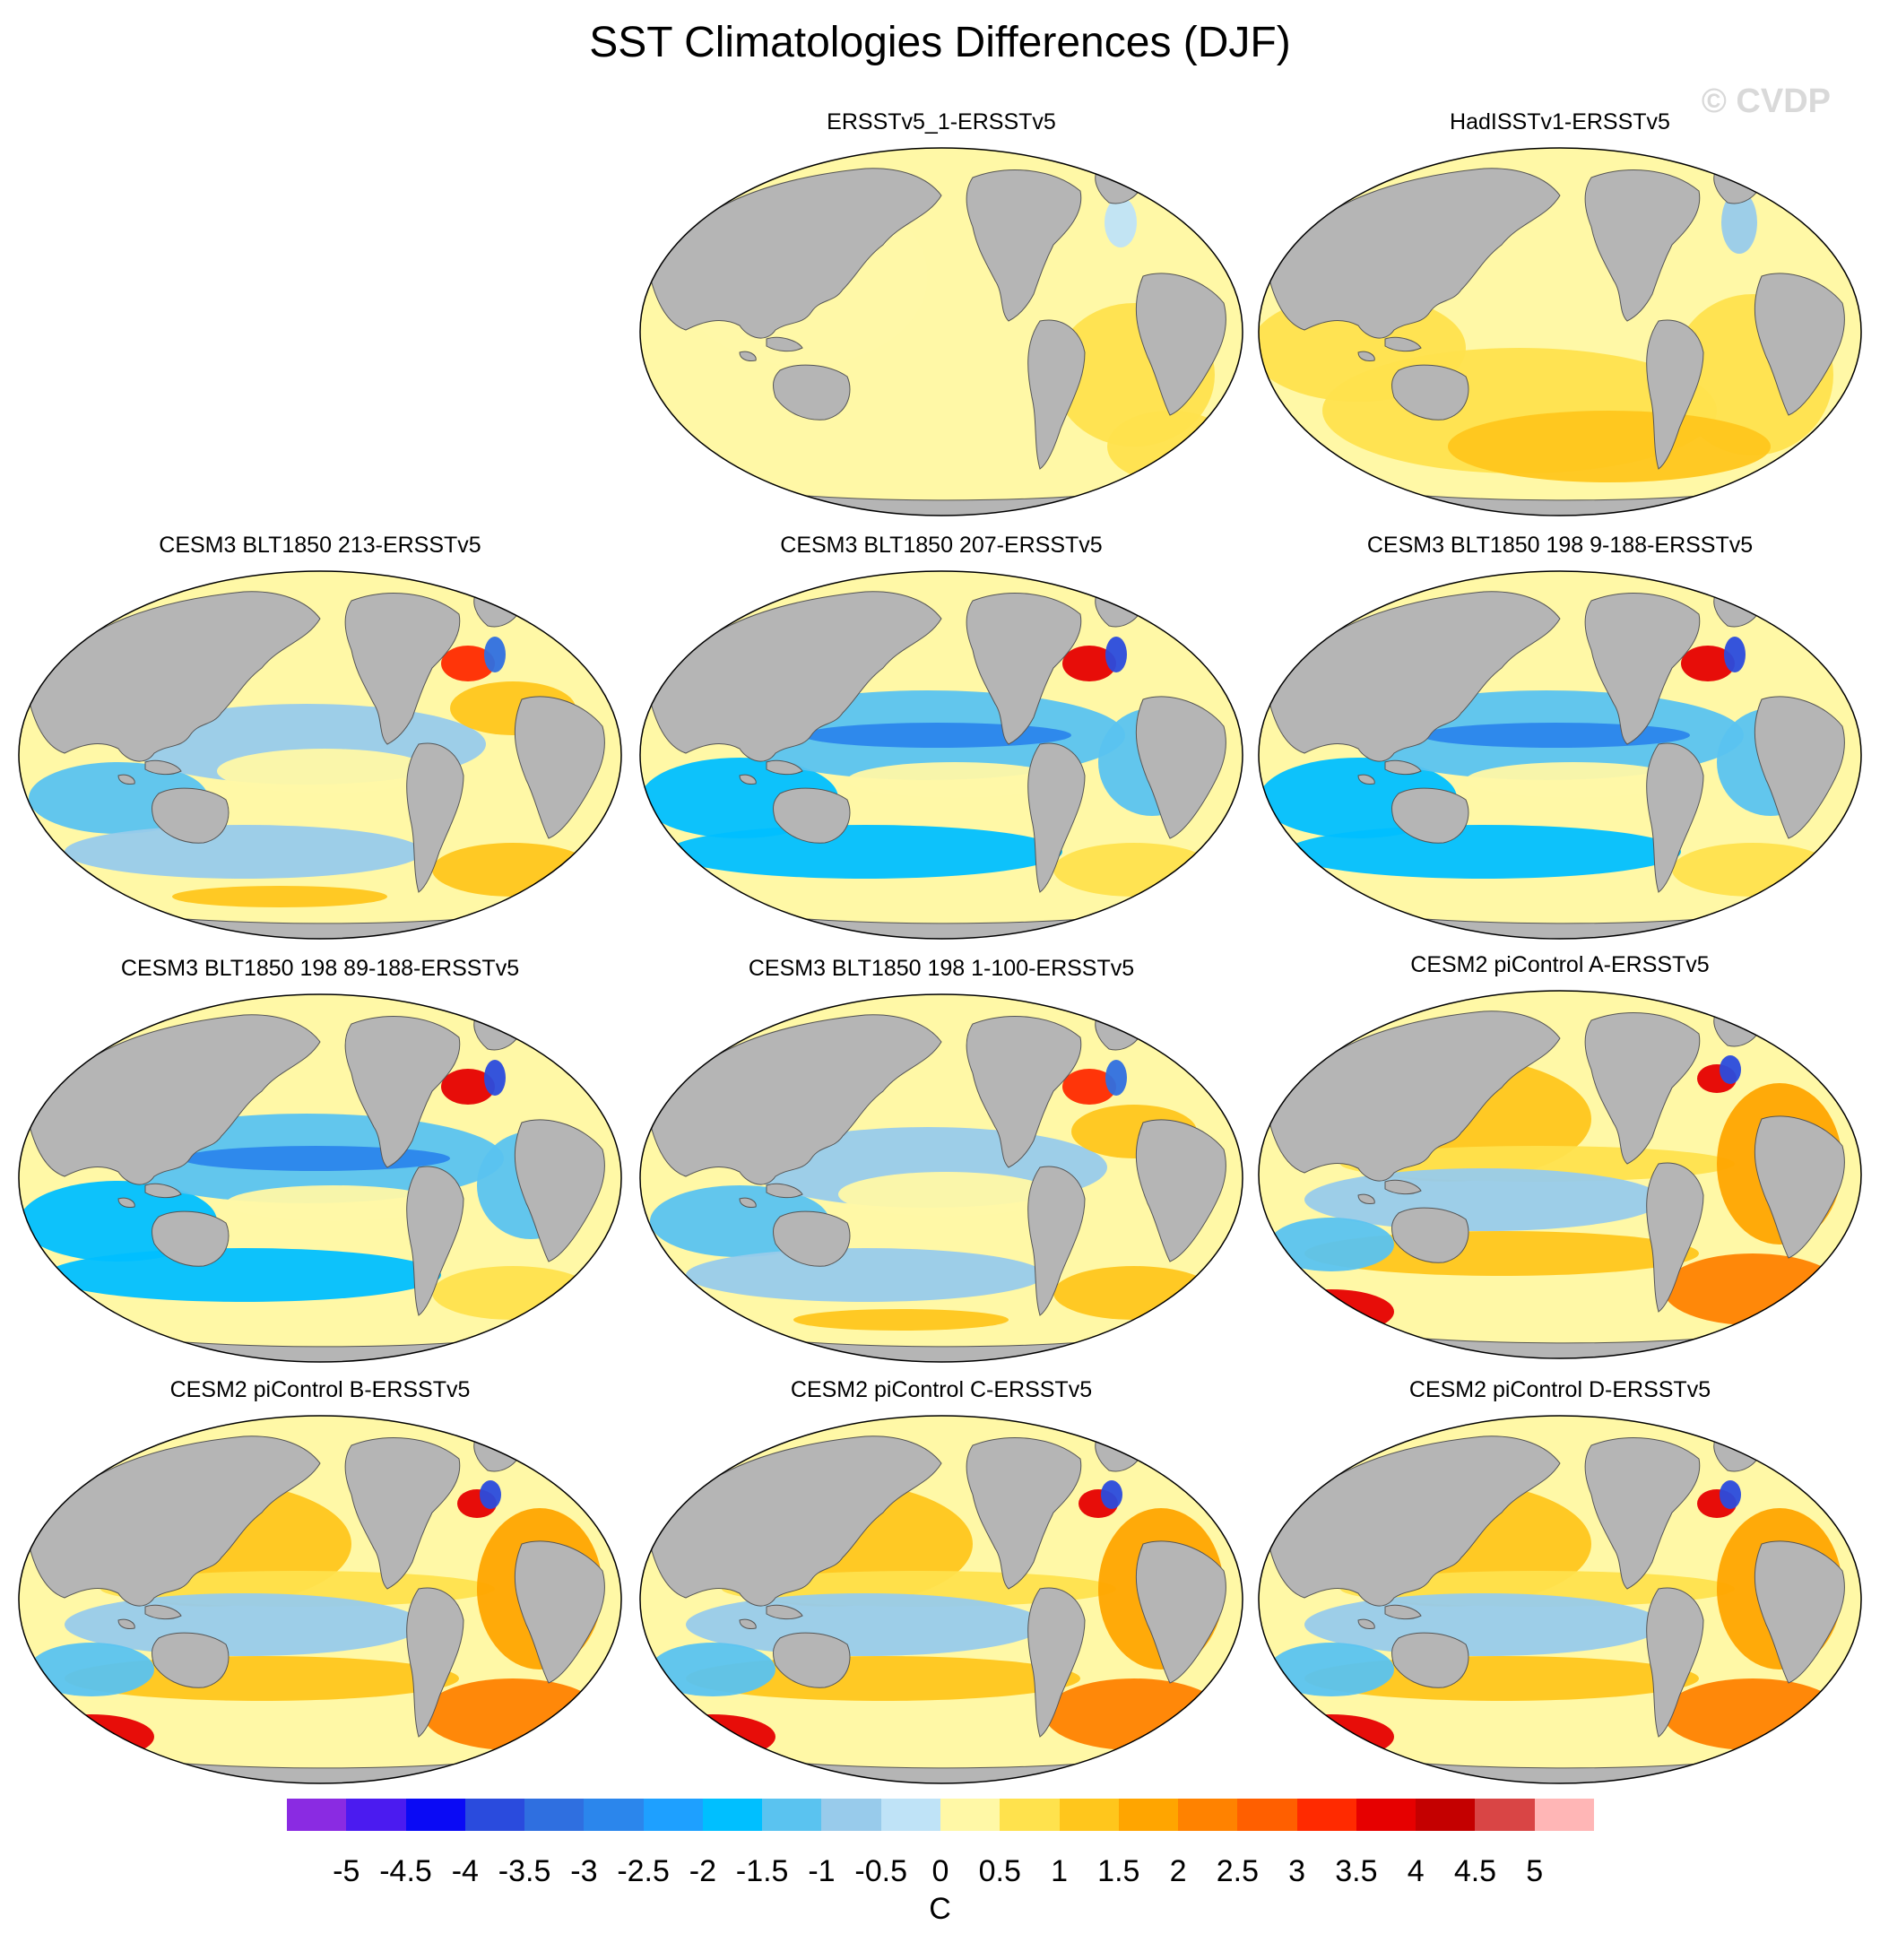 The width and height of the screenshot is (1880, 1960). I want to click on colorbar, so click(941, 1815).